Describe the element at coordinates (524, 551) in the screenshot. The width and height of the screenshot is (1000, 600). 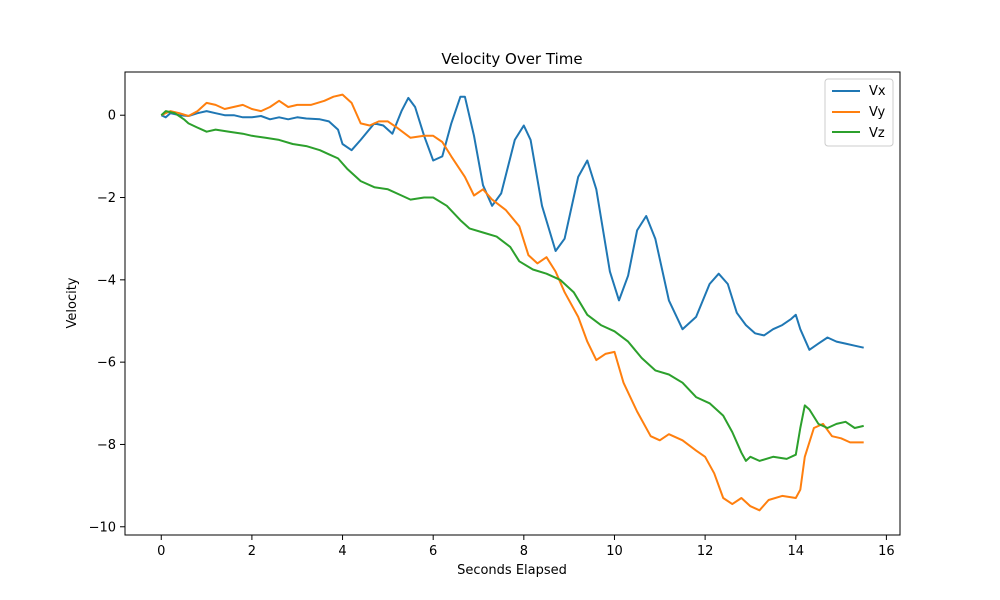
I see `x-tick-label: 8` at that location.